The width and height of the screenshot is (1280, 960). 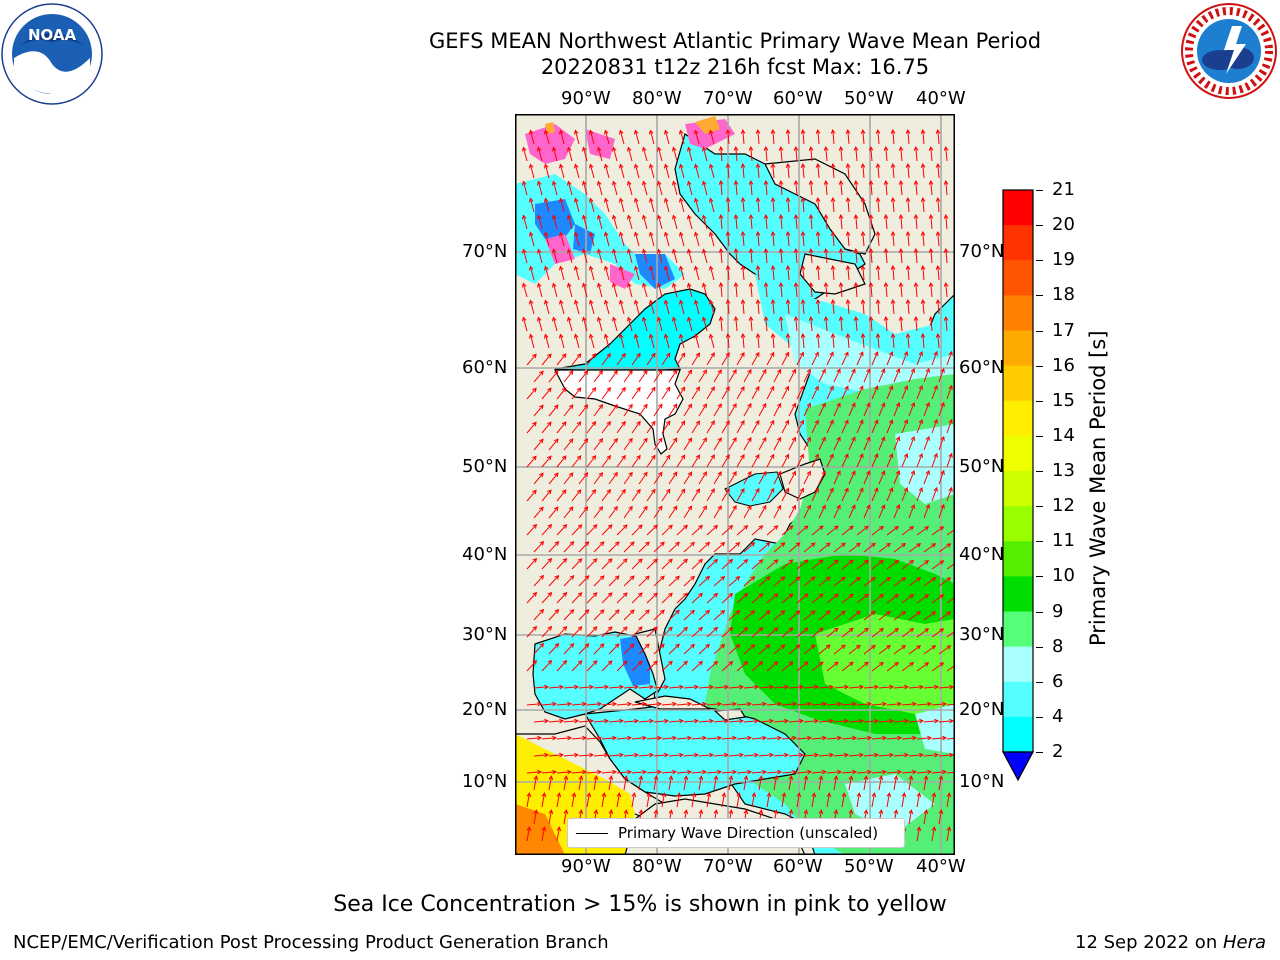 What do you see at coordinates (485, 709) in the screenshot?
I see `lat-tick-left: 20°N` at bounding box center [485, 709].